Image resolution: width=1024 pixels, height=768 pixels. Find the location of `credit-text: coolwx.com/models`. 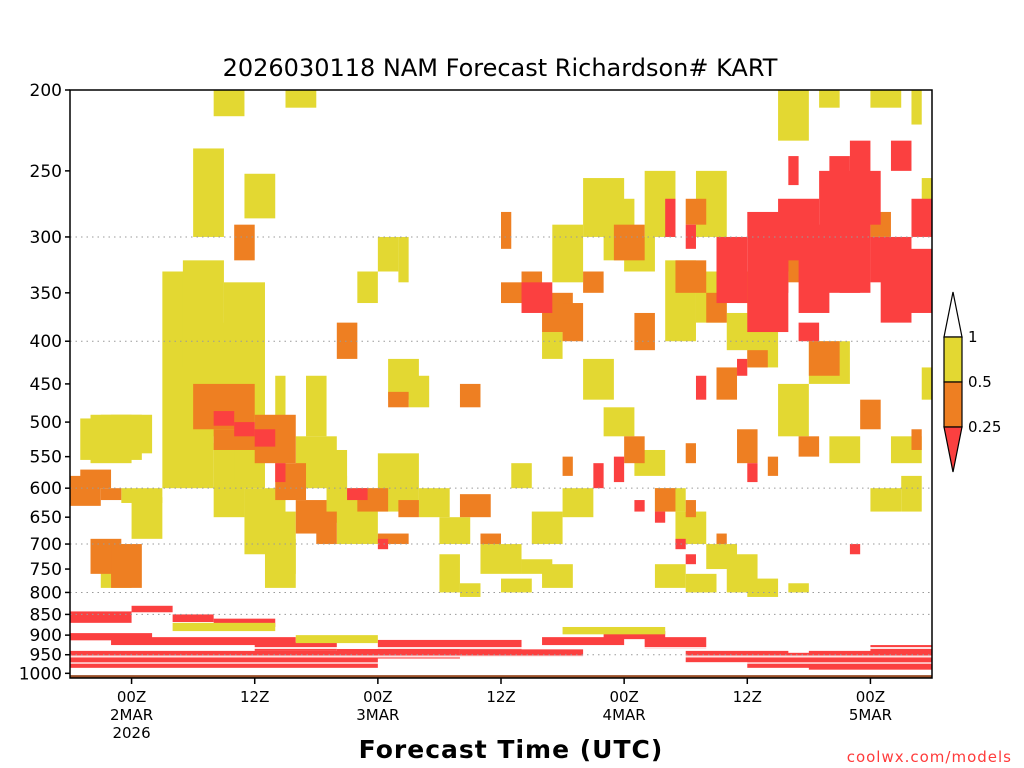

credit-text: coolwx.com/models is located at coordinates (929, 757).